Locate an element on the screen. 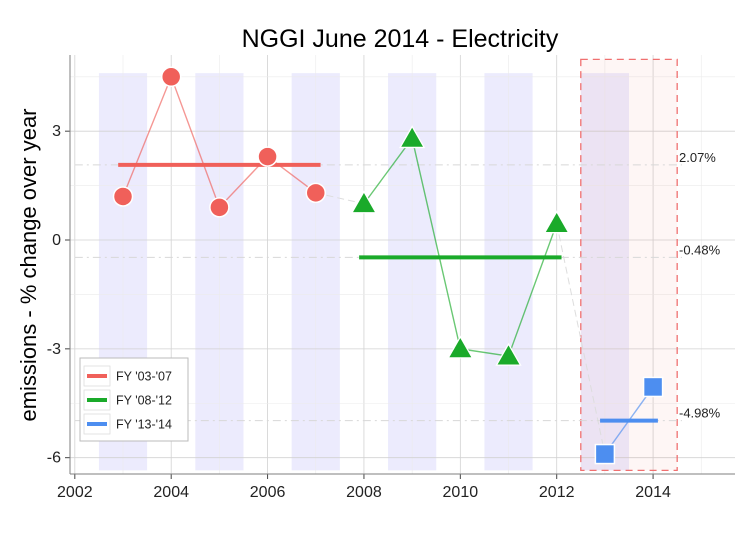  highlight-box is located at coordinates (629, 265).